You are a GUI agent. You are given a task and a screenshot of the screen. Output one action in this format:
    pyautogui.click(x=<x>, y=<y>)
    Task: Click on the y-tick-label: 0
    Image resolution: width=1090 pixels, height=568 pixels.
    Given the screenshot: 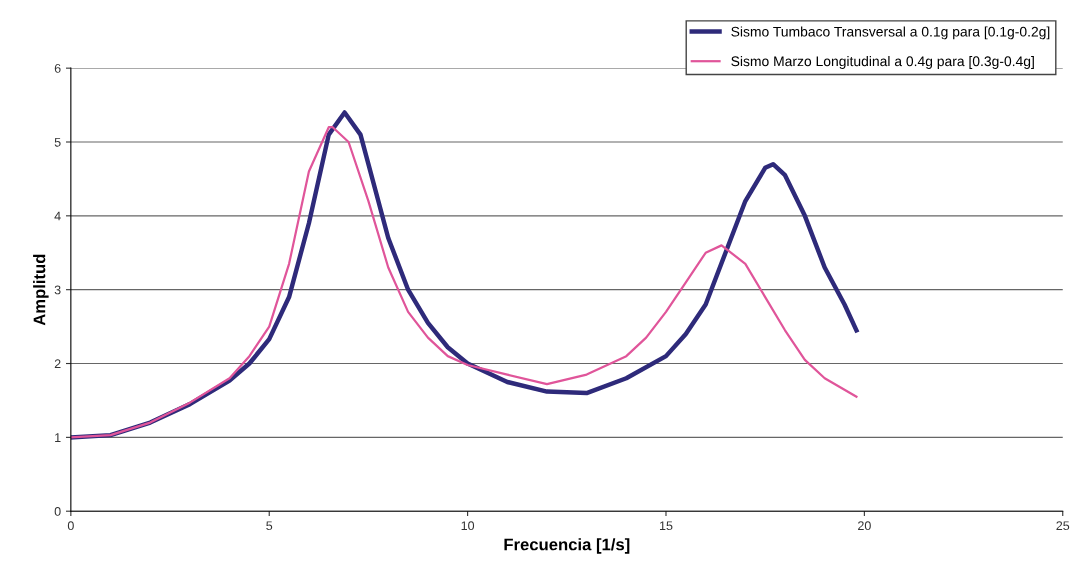 What is the action you would take?
    pyautogui.click(x=57, y=511)
    